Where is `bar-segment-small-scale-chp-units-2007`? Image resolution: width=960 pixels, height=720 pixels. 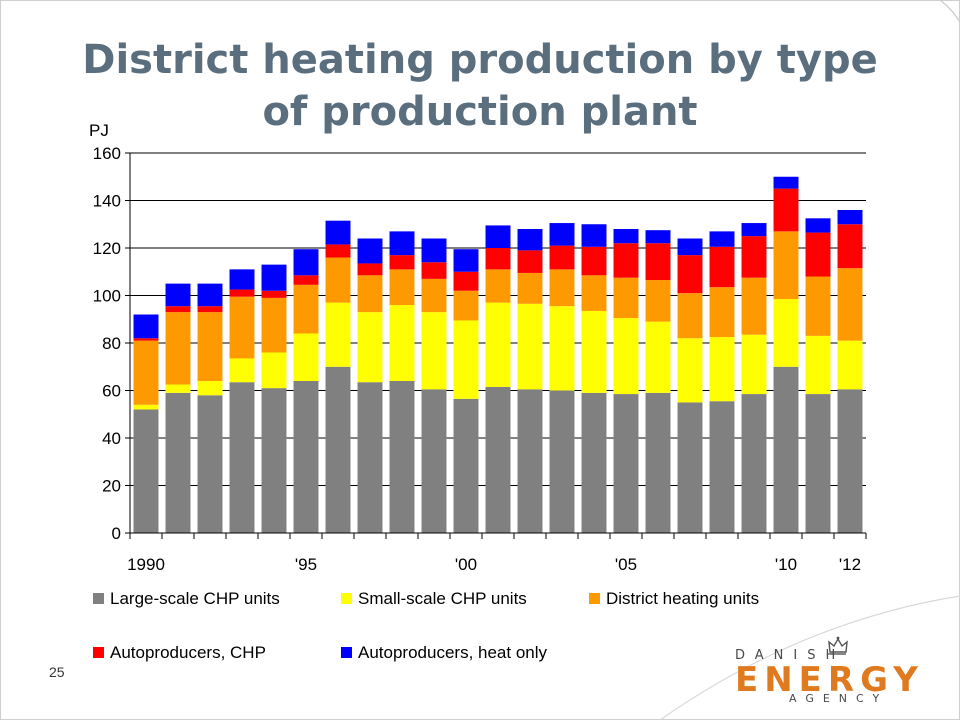 bar-segment-small-scale-chp-units-2007 is located at coordinates (690, 370).